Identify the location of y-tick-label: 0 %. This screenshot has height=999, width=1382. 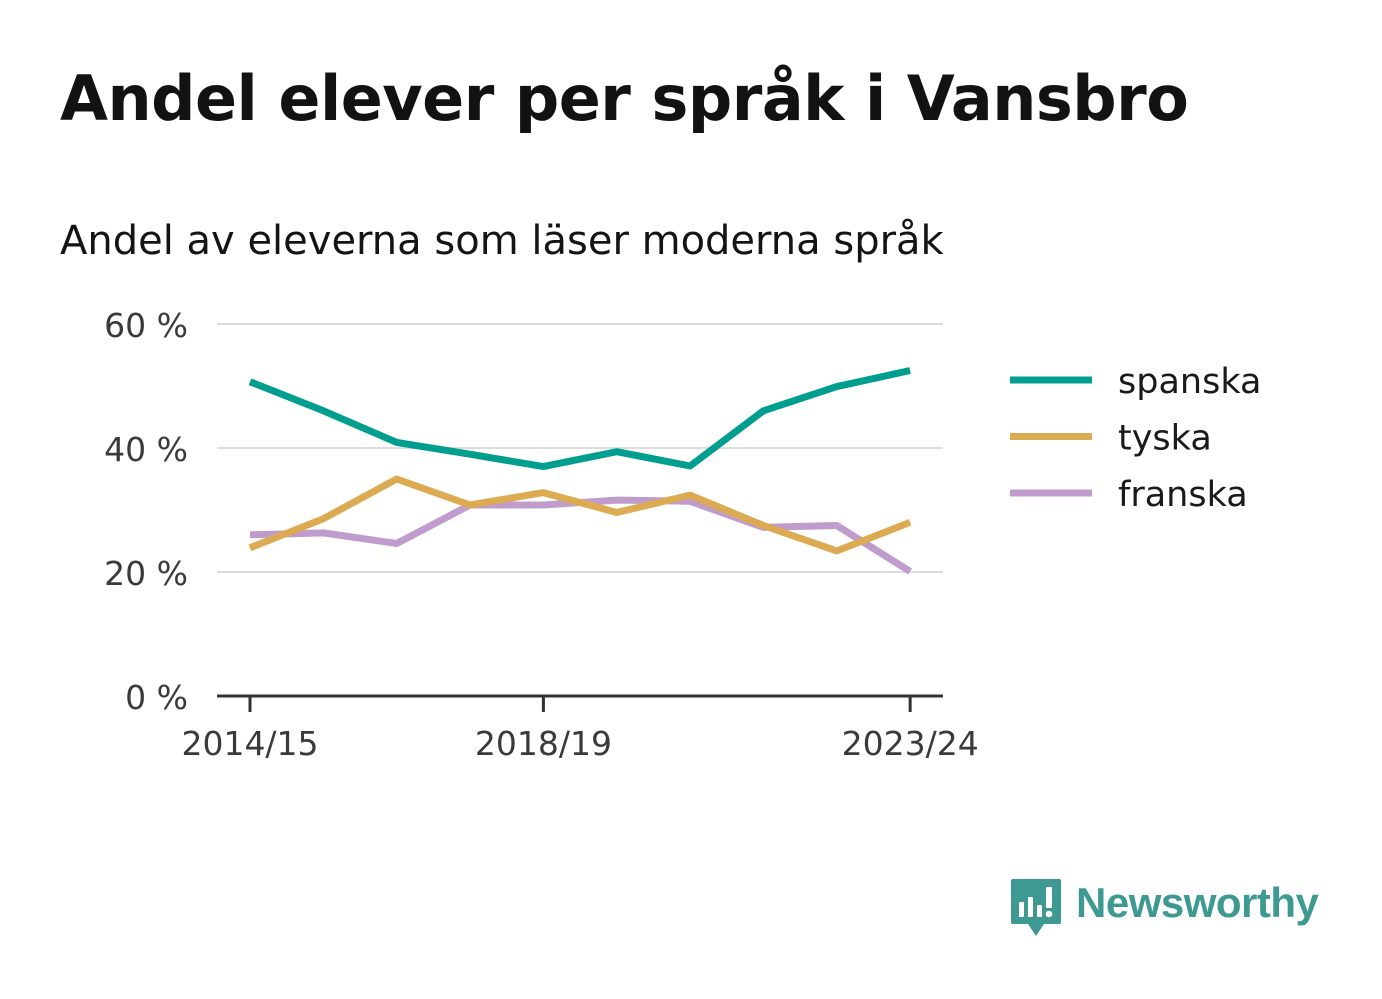
(156, 697).